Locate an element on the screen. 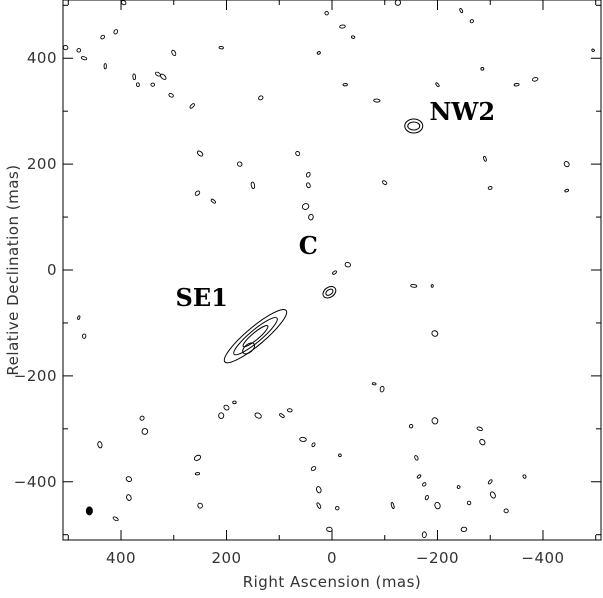 This screenshot has width=603, height=598. x-tick-label: 0 is located at coordinates (332, 558).